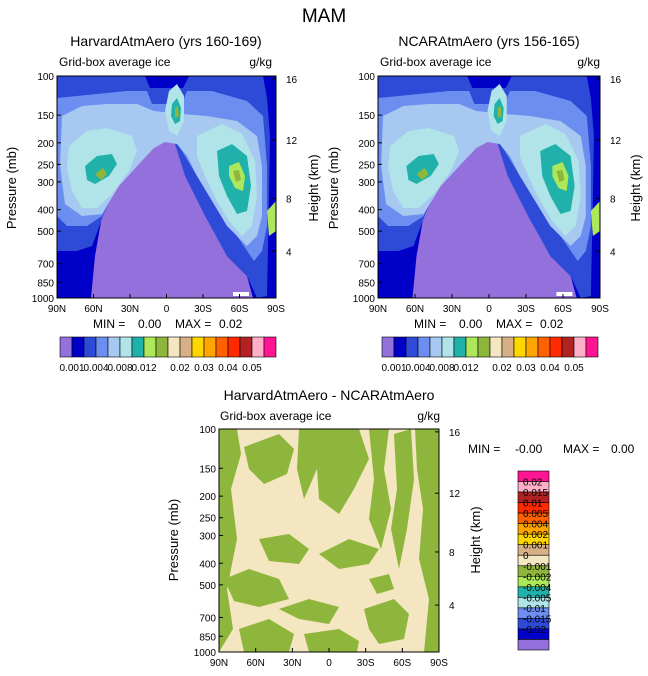 Image resolution: width=648 pixels, height=676 pixels. What do you see at coordinates (574, 368) in the screenshot?
I see `colorbar-label: 0.05` at bounding box center [574, 368].